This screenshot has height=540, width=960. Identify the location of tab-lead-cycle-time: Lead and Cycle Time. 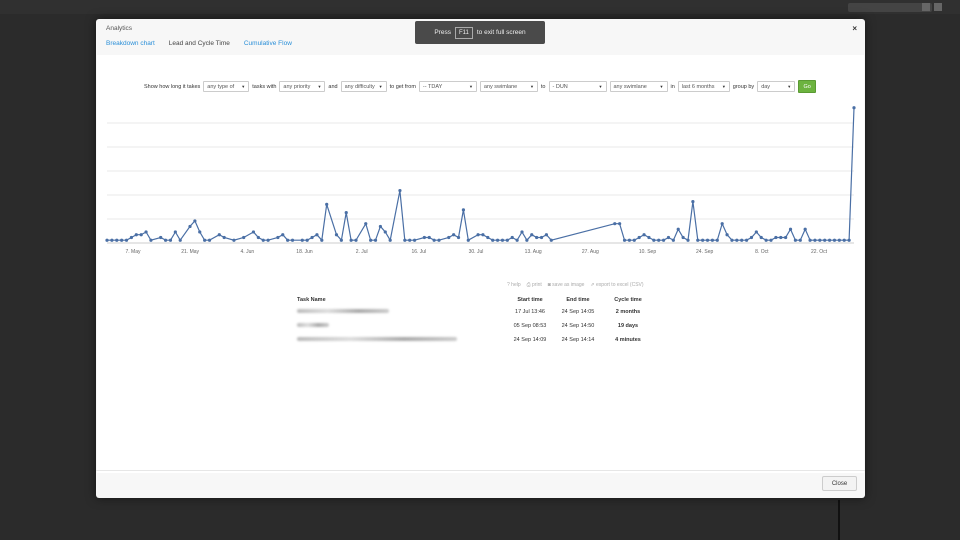
(199, 43).